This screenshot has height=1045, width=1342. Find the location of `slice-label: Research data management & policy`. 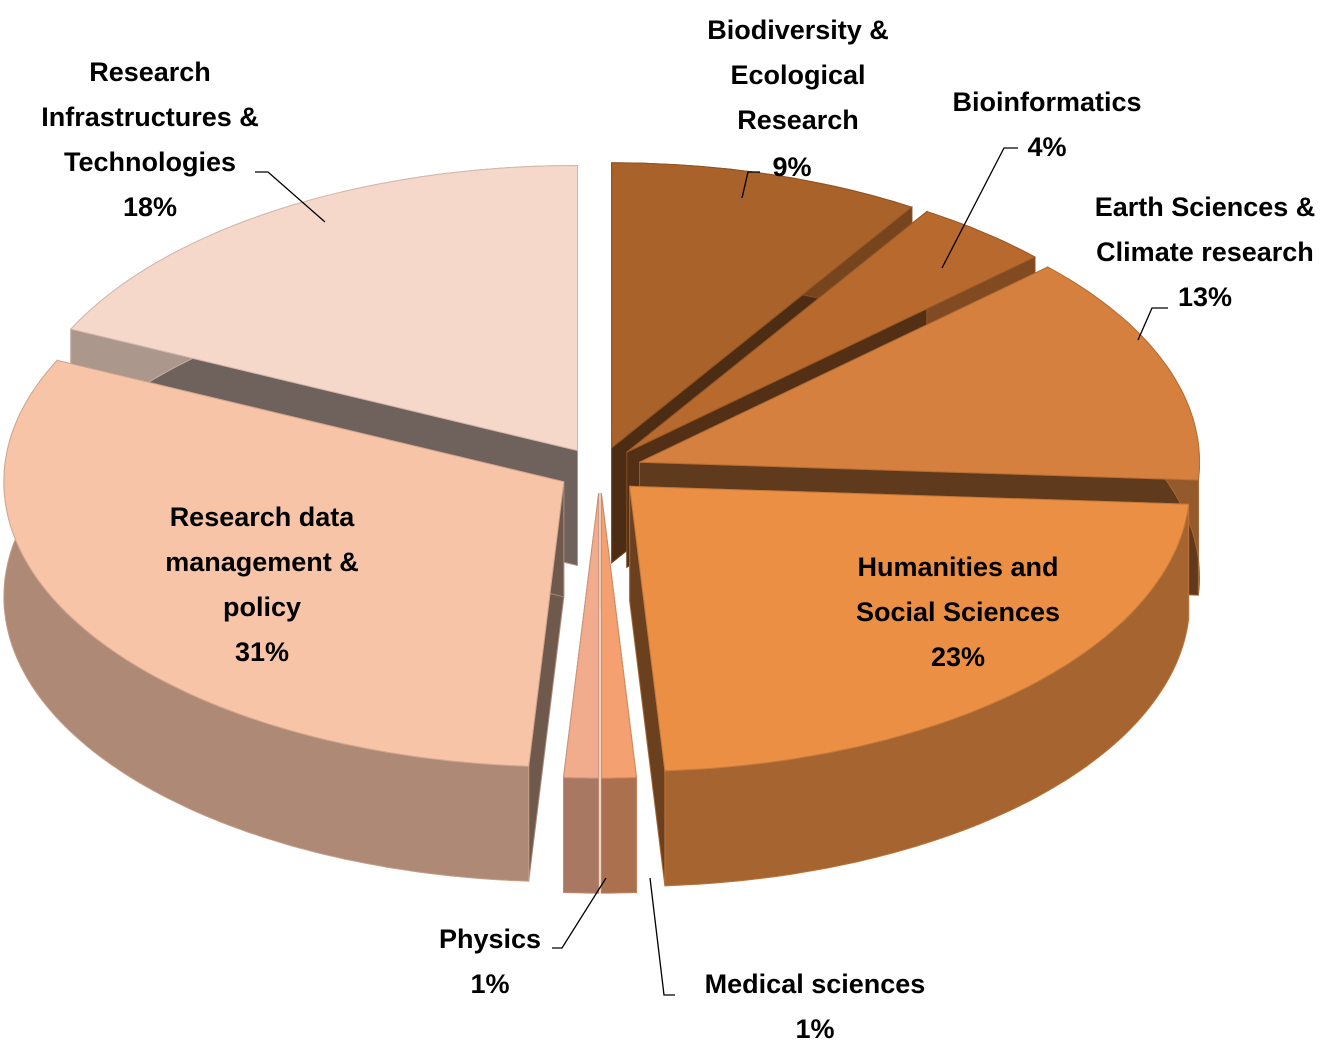

slice-label: Research data management & policy is located at coordinates (262, 562).